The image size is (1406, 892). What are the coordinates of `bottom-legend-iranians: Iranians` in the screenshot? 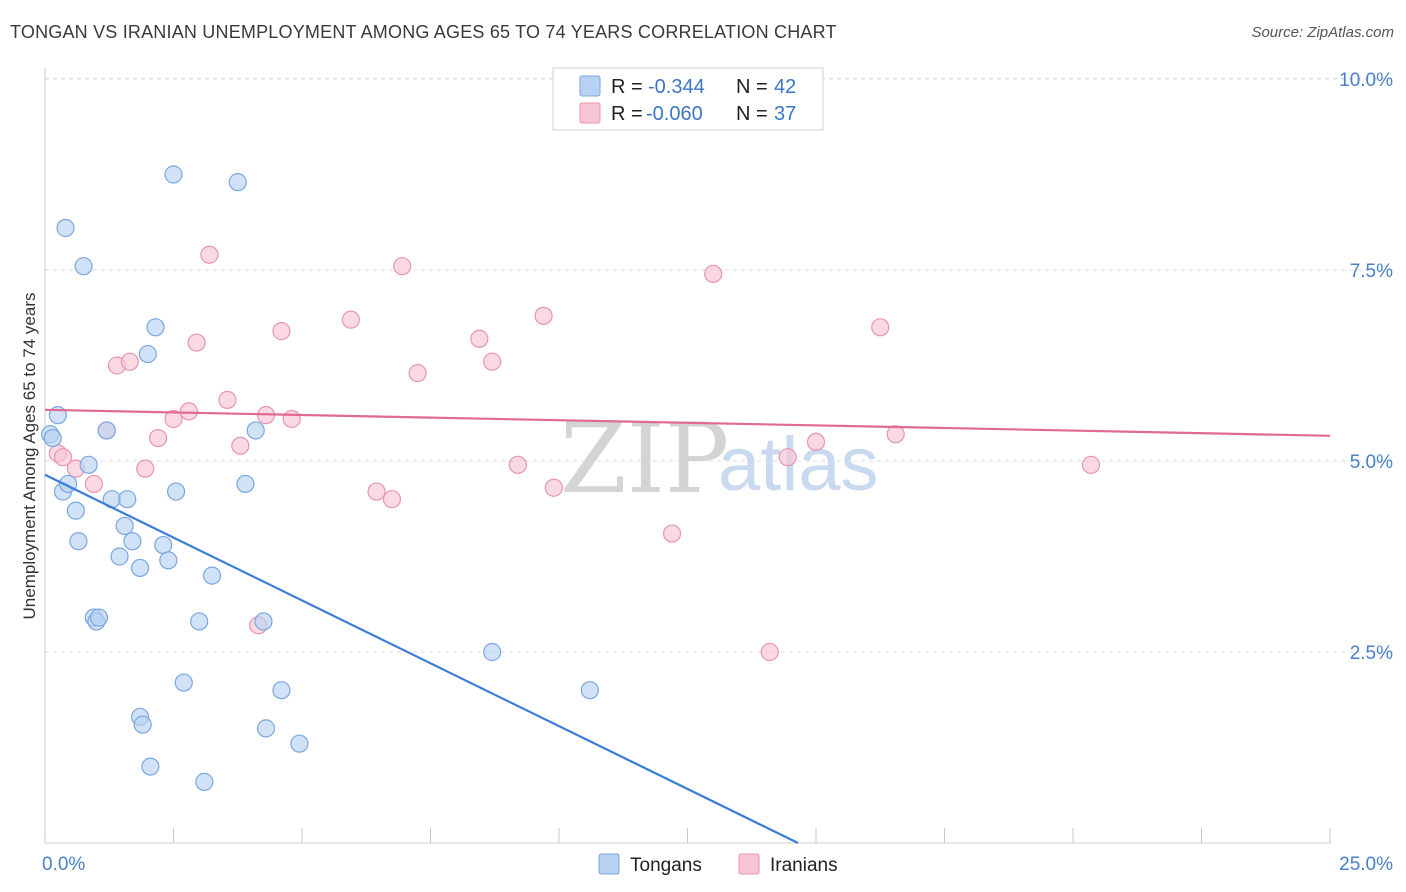 It's located at (804, 865).